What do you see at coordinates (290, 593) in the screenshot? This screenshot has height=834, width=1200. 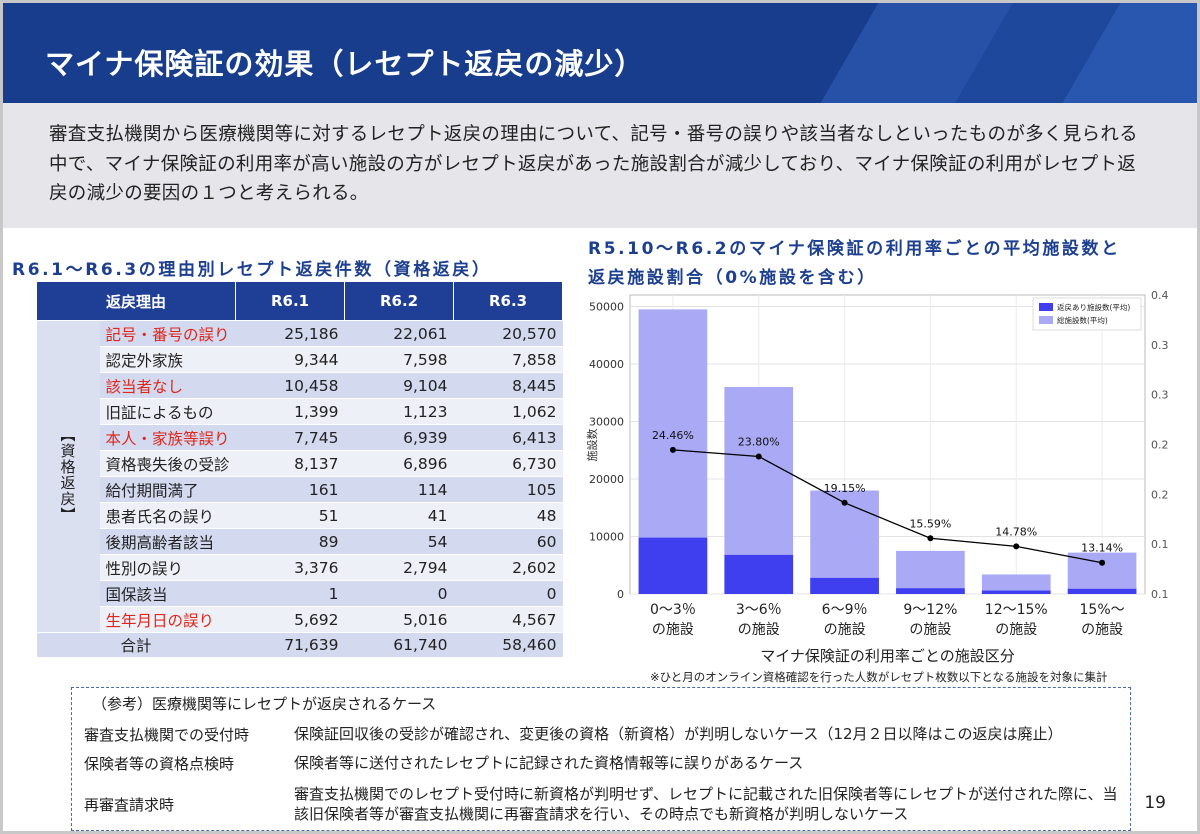 I see `r61-cell: 1` at bounding box center [290, 593].